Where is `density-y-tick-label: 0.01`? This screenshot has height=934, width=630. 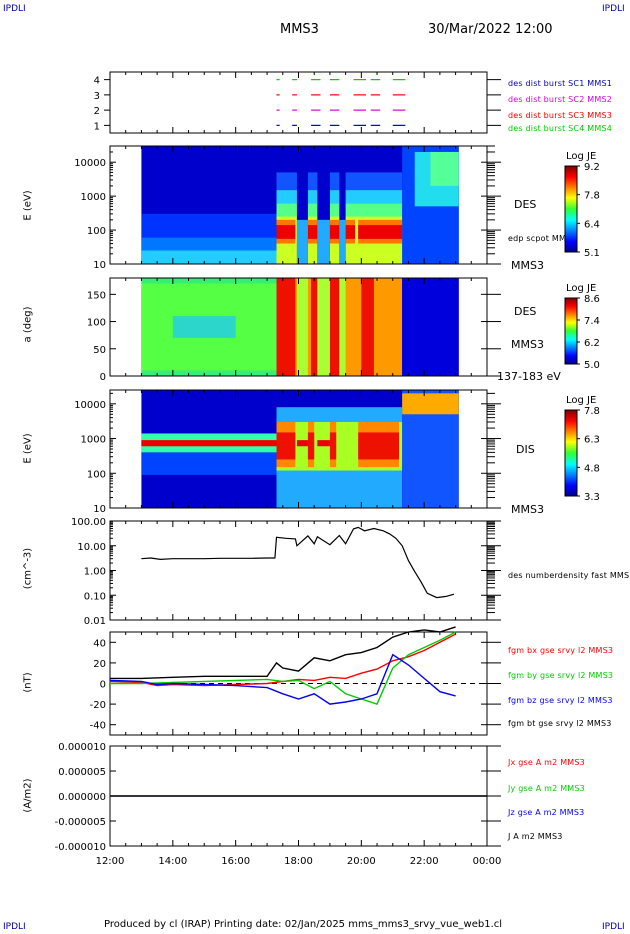
density-y-tick-label: 0.01 is located at coordinates (95, 621).